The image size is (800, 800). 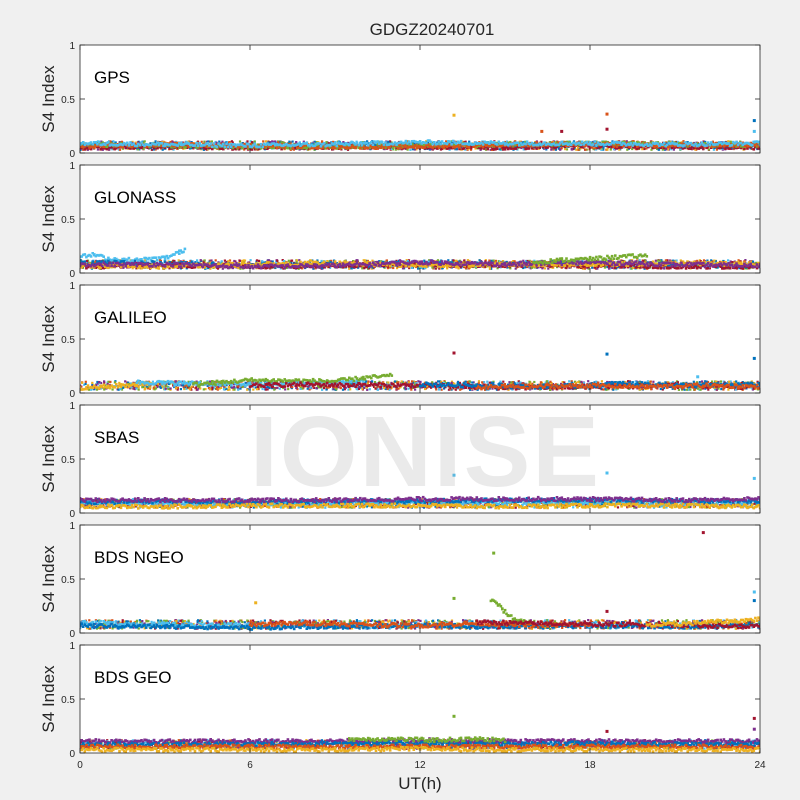 I want to click on plot-area, so click(x=420, y=219).